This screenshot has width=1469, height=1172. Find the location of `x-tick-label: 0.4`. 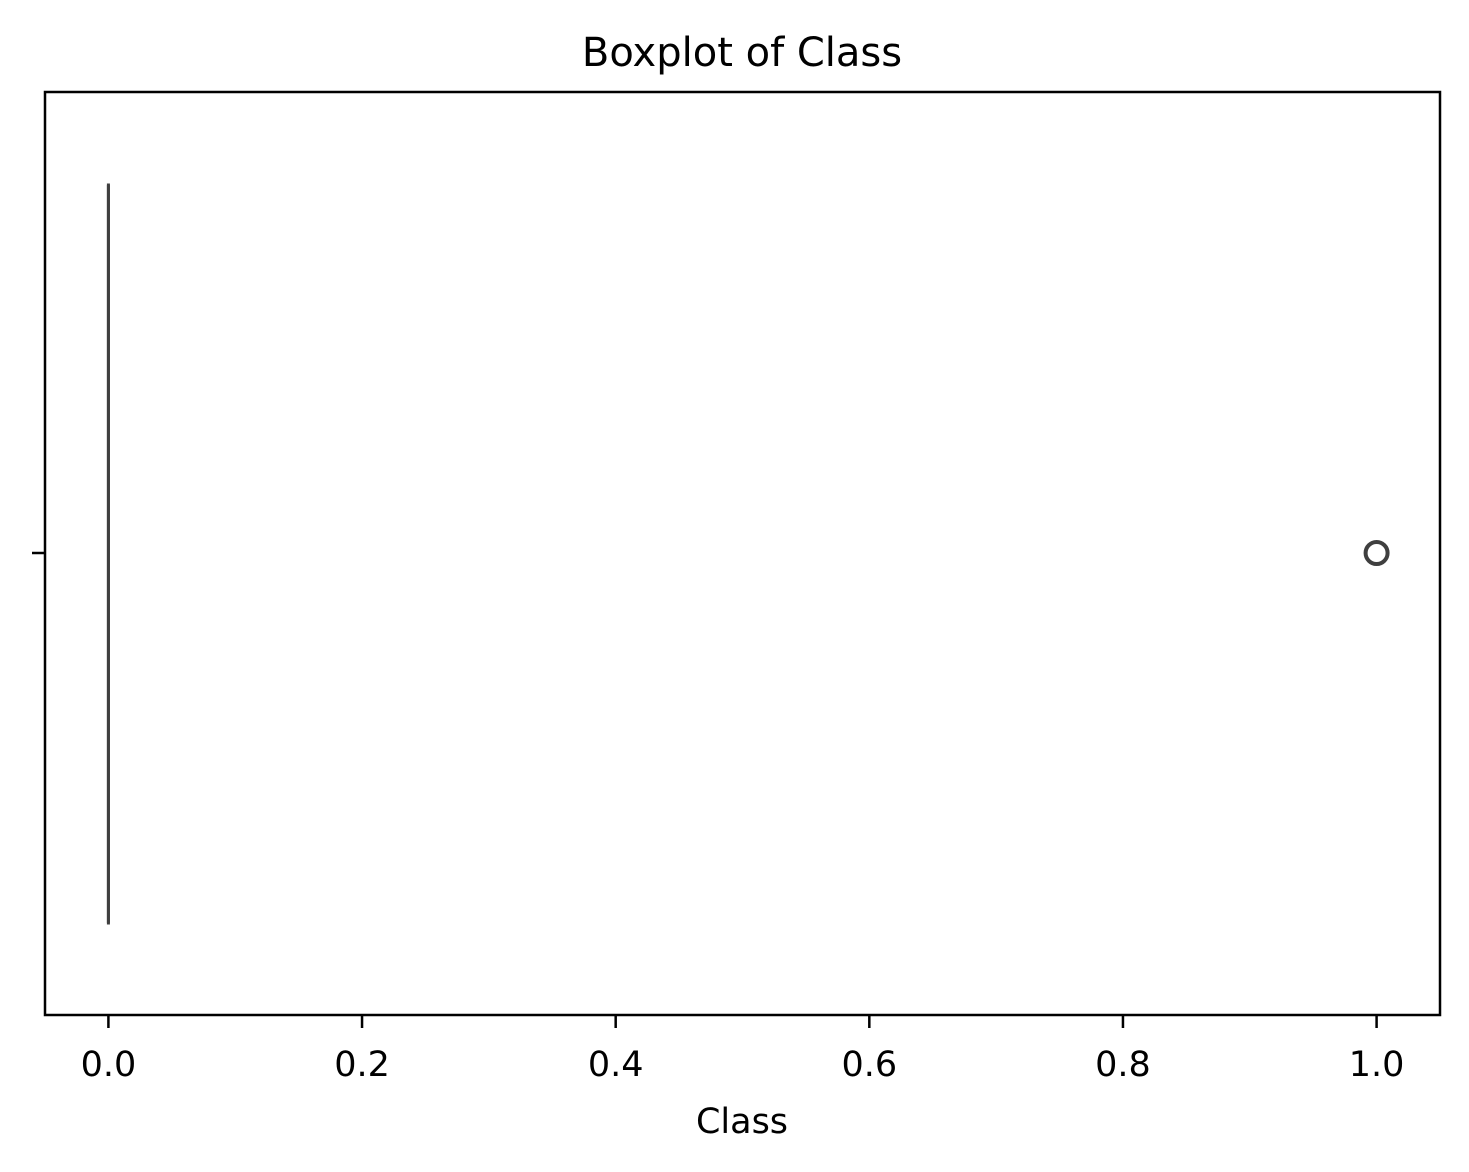

x-tick-label: 0.4 is located at coordinates (616, 1065).